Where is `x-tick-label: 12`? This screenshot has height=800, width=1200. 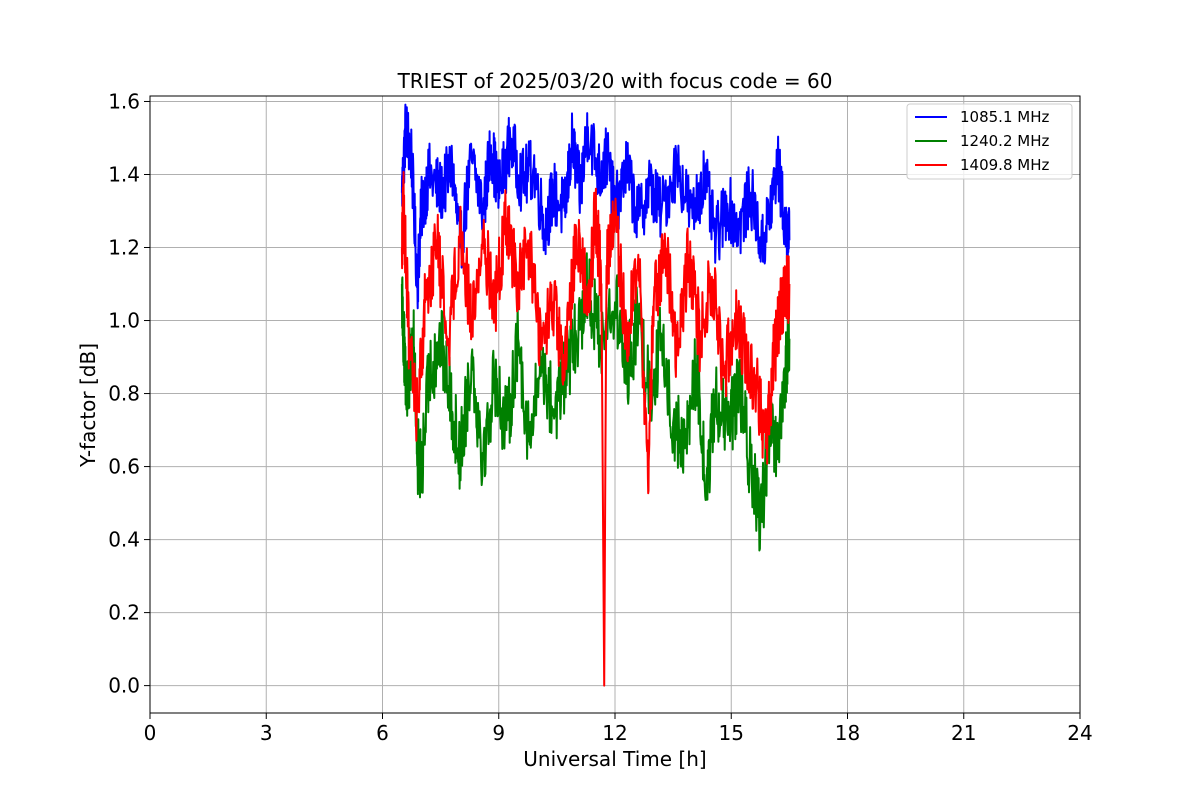
x-tick-label: 12 is located at coordinates (614, 733).